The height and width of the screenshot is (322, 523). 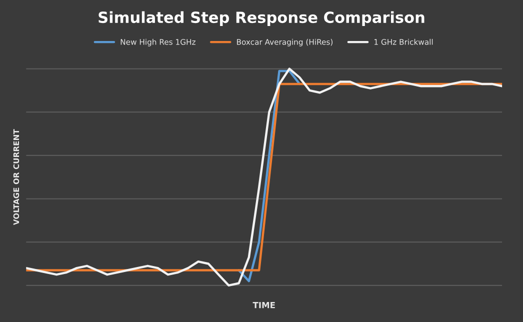 What do you see at coordinates (263, 305) in the screenshot?
I see `x-axis-title: TIME` at bounding box center [263, 305].